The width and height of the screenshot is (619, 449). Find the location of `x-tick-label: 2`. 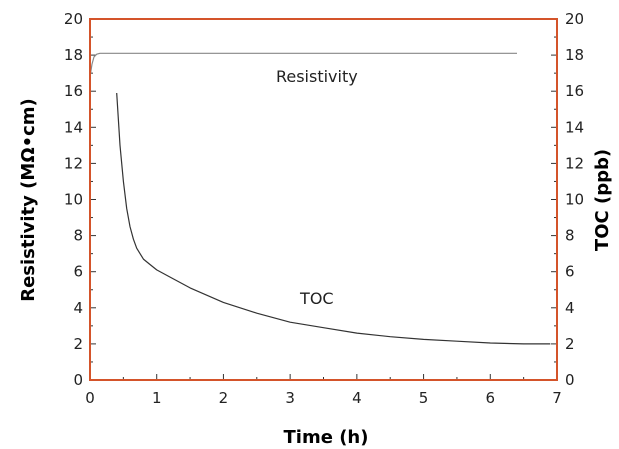

x-tick-label: 2 is located at coordinates (224, 398).